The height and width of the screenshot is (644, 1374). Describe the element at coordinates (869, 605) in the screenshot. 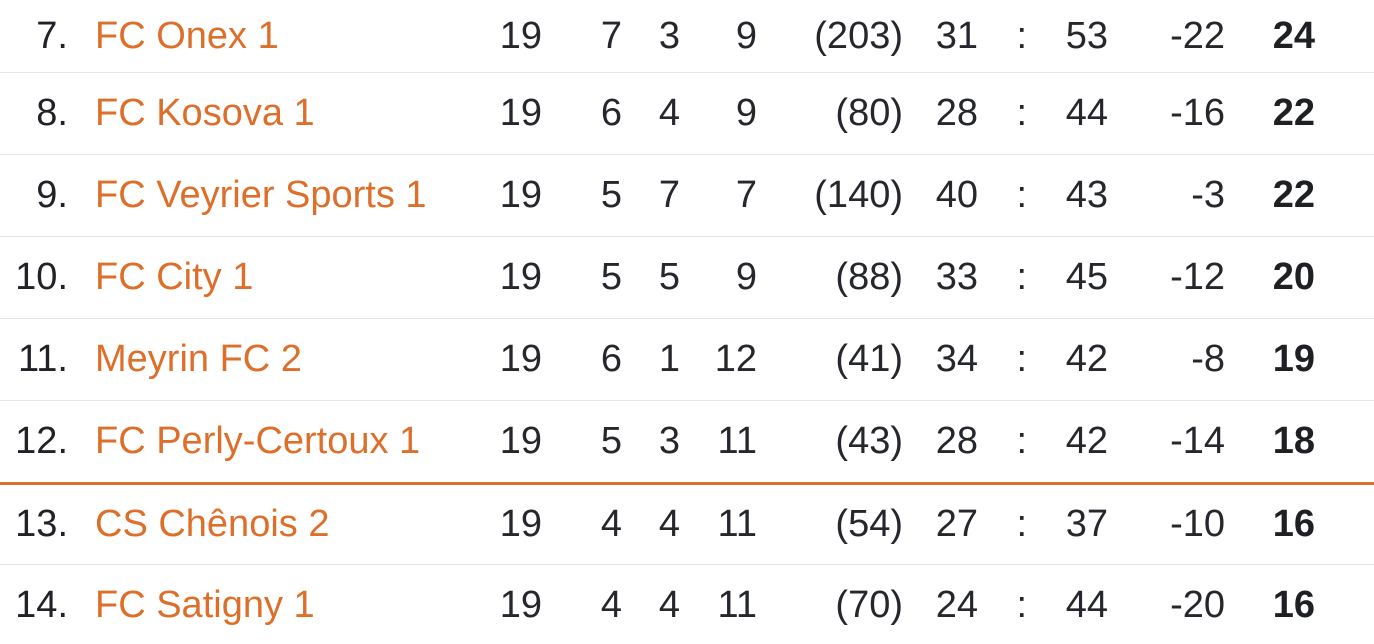

I see `fairplay-cell: (70)` at that location.